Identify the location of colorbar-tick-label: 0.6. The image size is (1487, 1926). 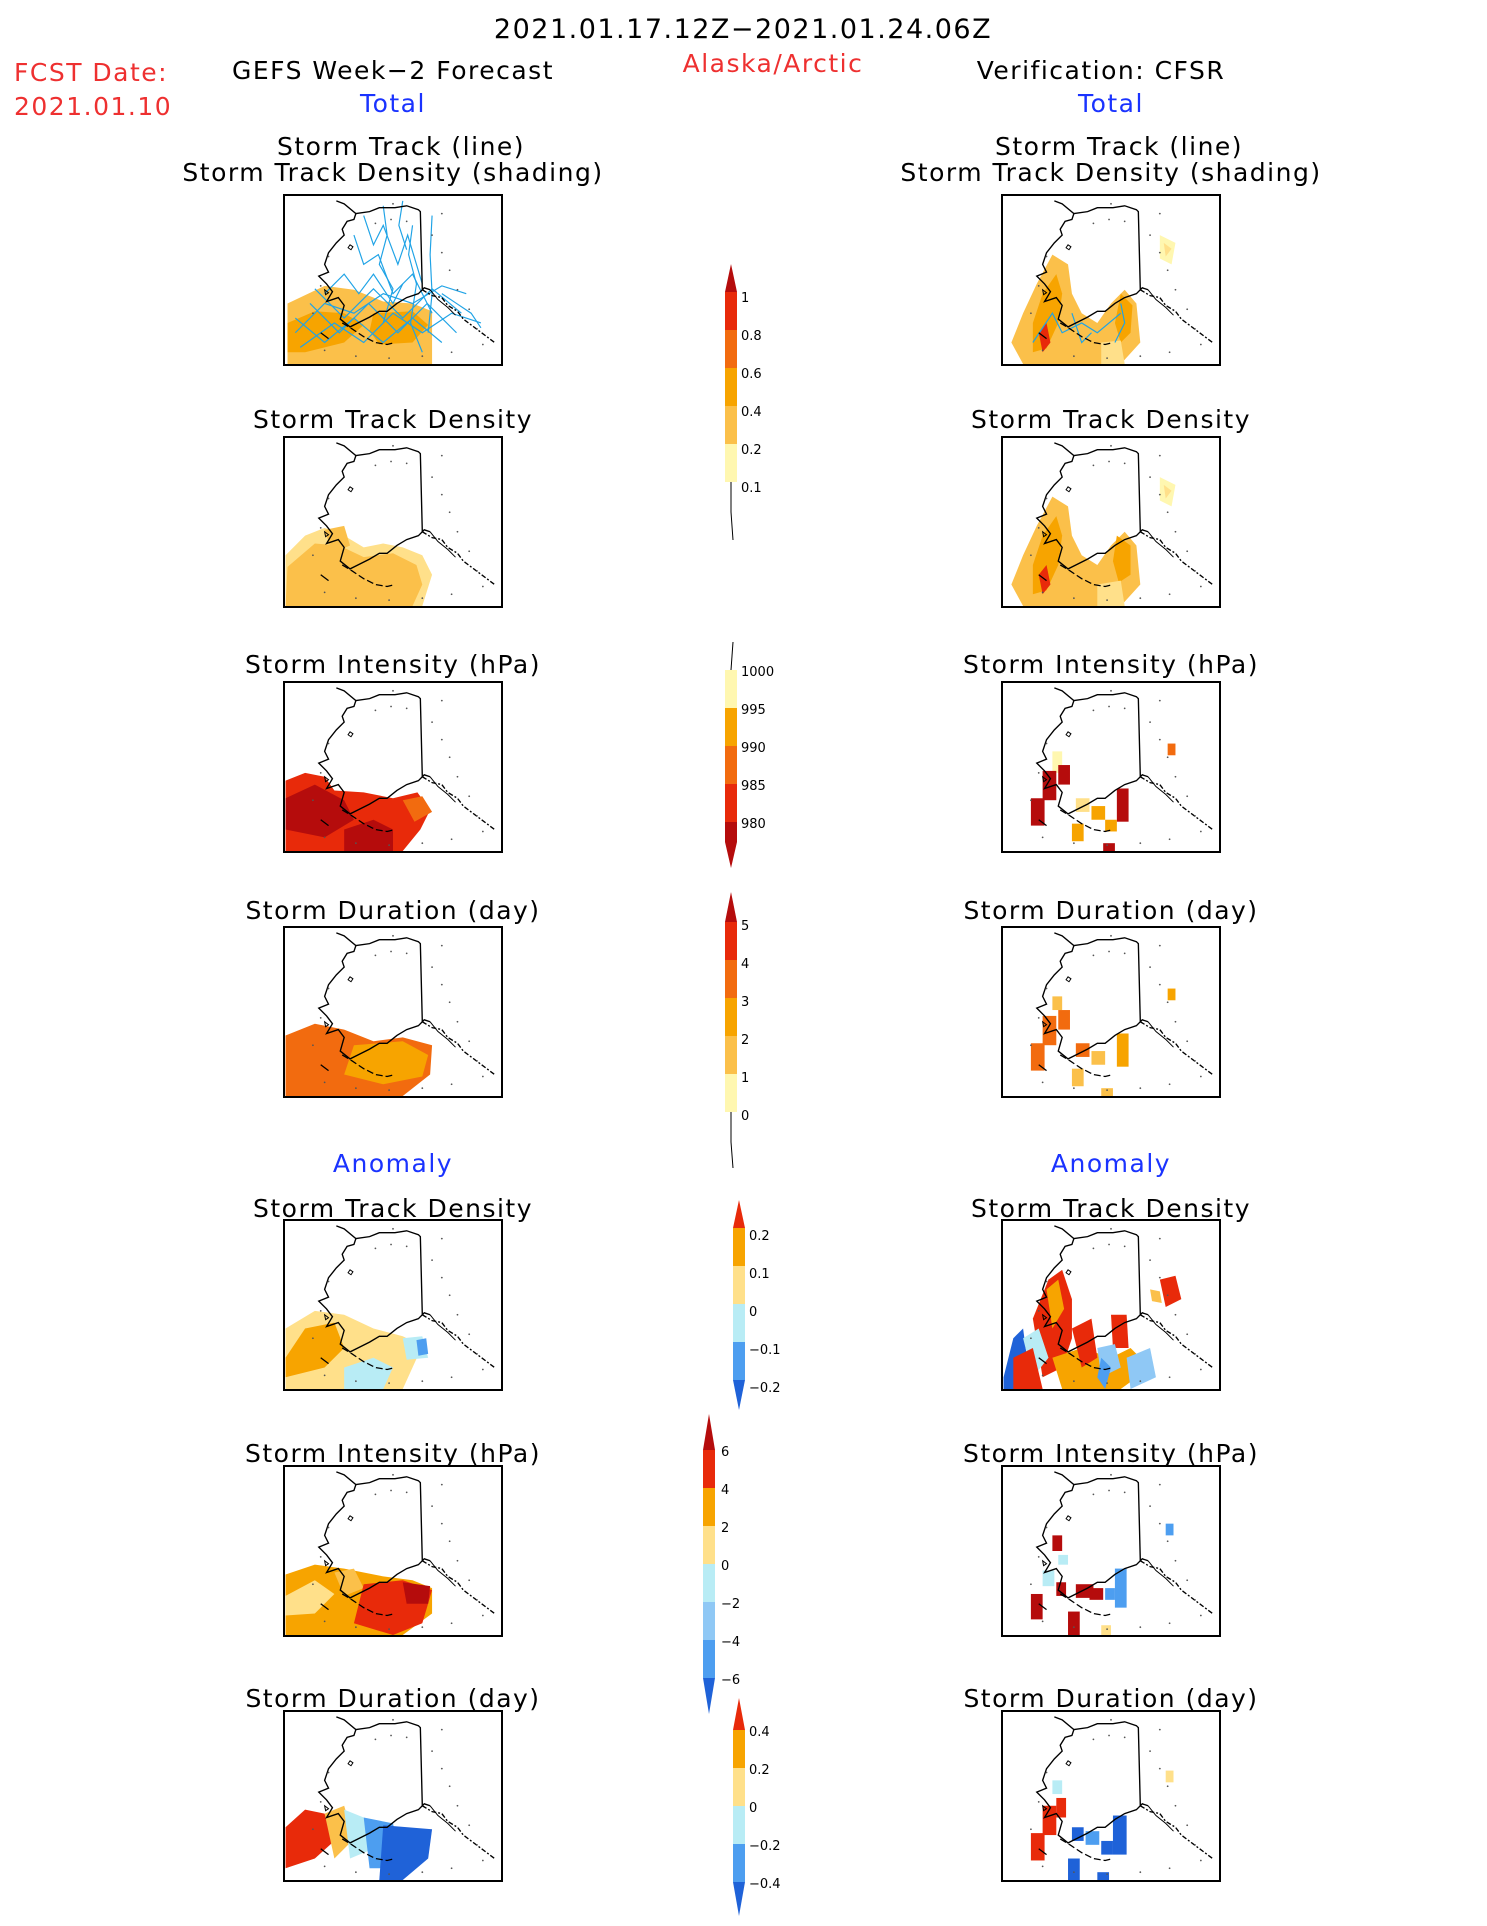
(751, 374).